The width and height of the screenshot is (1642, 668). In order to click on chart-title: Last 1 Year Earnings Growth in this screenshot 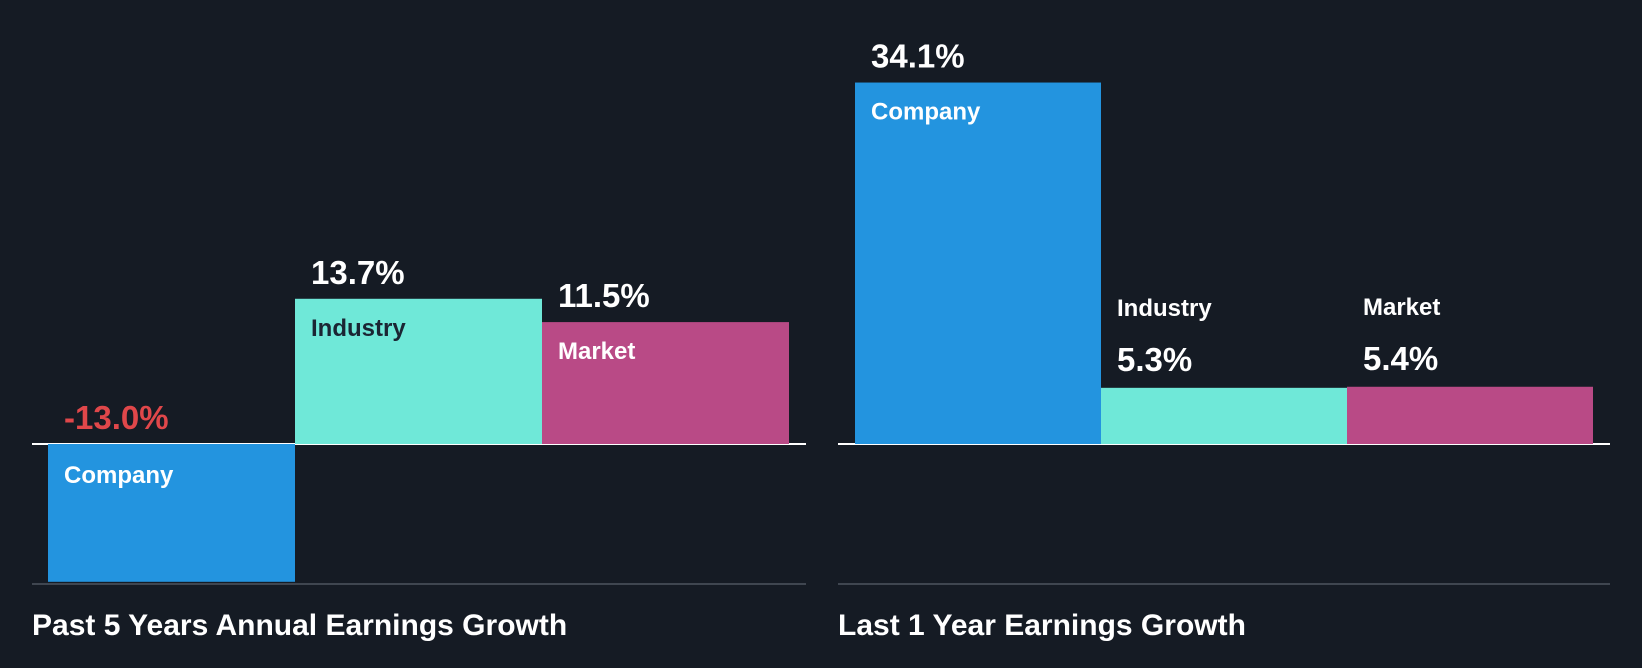, I will do `click(1042, 625)`.